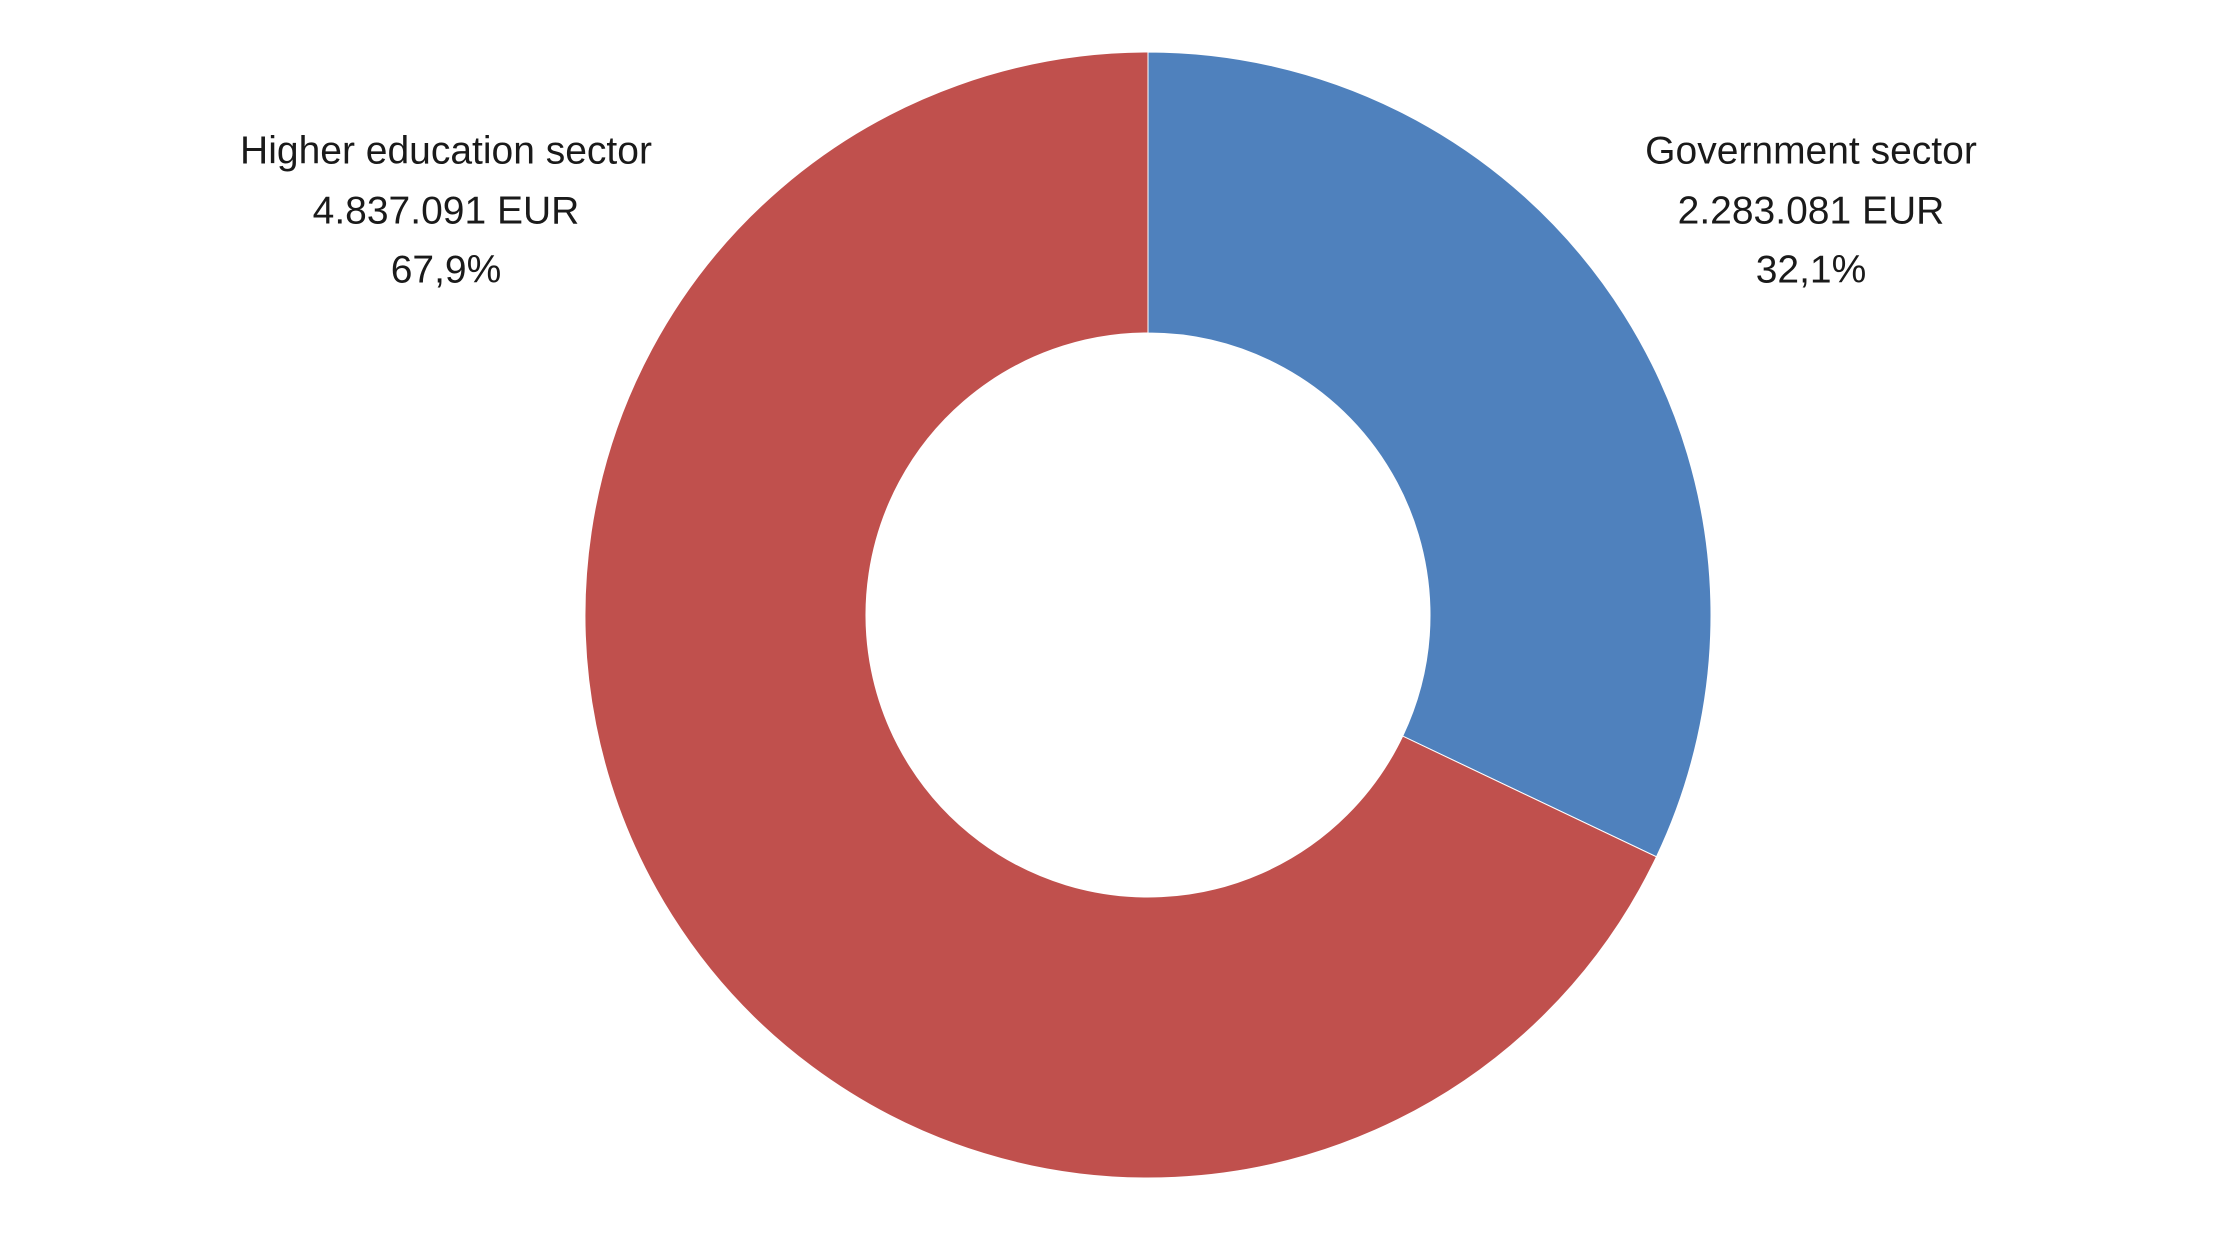  What do you see at coordinates (1811, 210) in the screenshot?
I see `value-label: 2.283.081 EUR` at bounding box center [1811, 210].